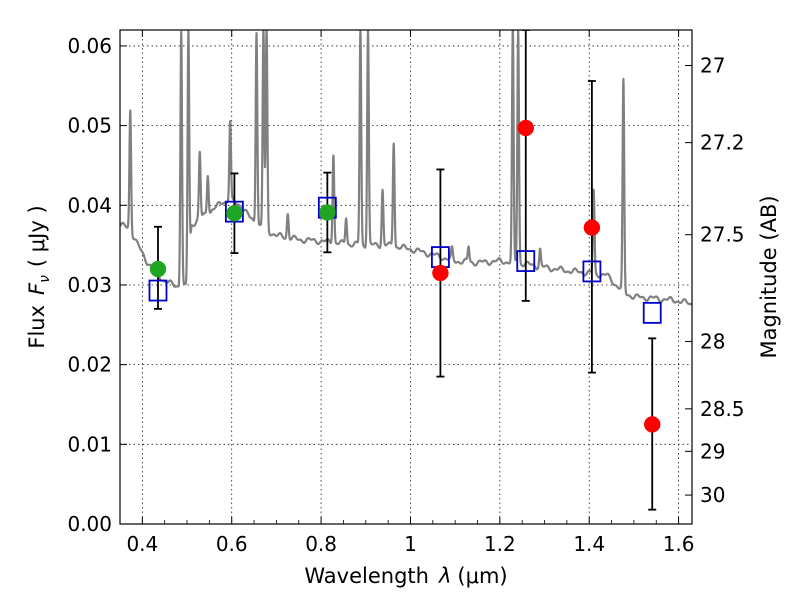 This screenshot has width=800, height=600. I want to click on mag-tick-label: 29, so click(712, 451).